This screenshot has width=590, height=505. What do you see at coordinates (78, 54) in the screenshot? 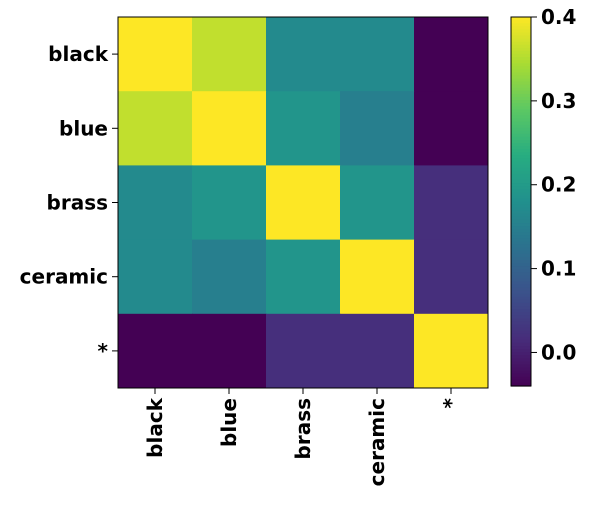
I see `y-tick-label: black` at bounding box center [78, 54].